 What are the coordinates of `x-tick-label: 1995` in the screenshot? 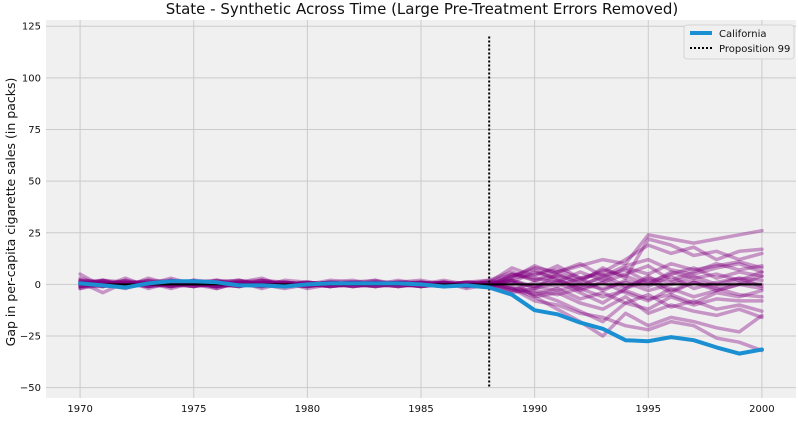 It's located at (648, 409).